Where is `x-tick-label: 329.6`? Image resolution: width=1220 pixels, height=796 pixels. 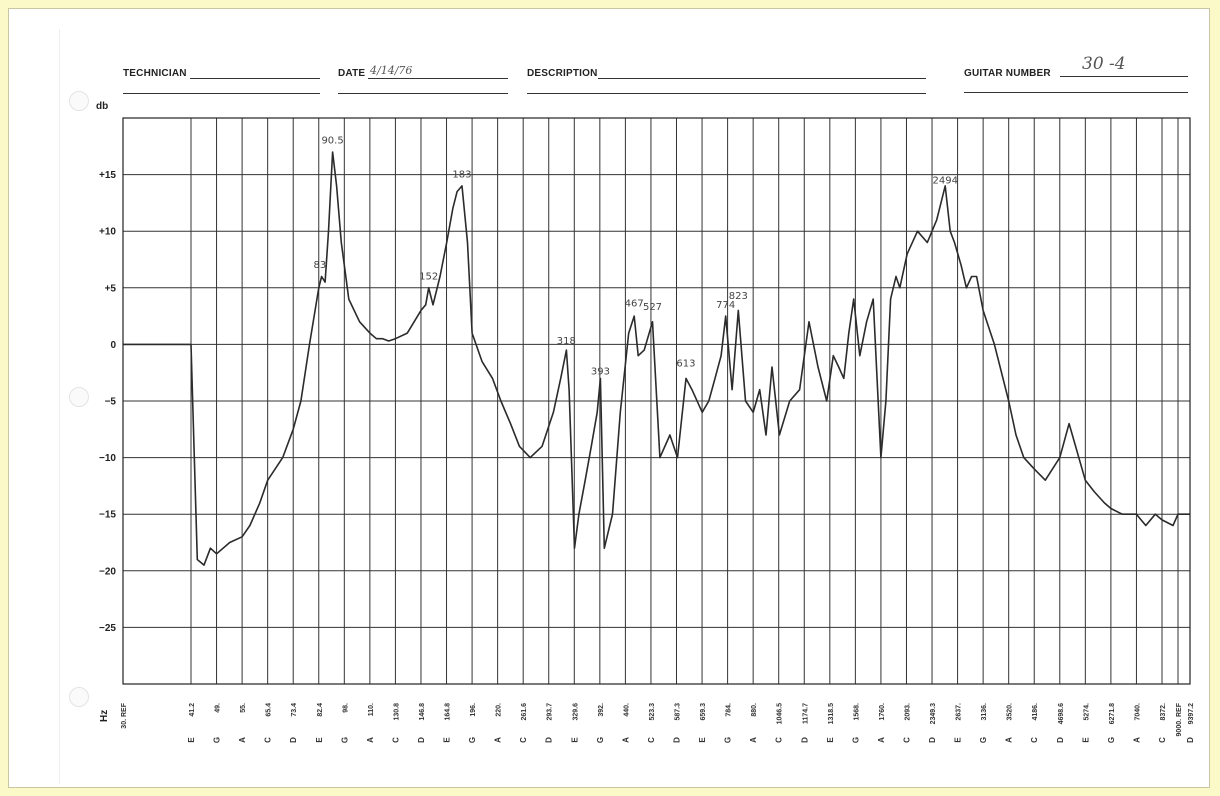
x-tick-label: 329.6 is located at coordinates (575, 712).